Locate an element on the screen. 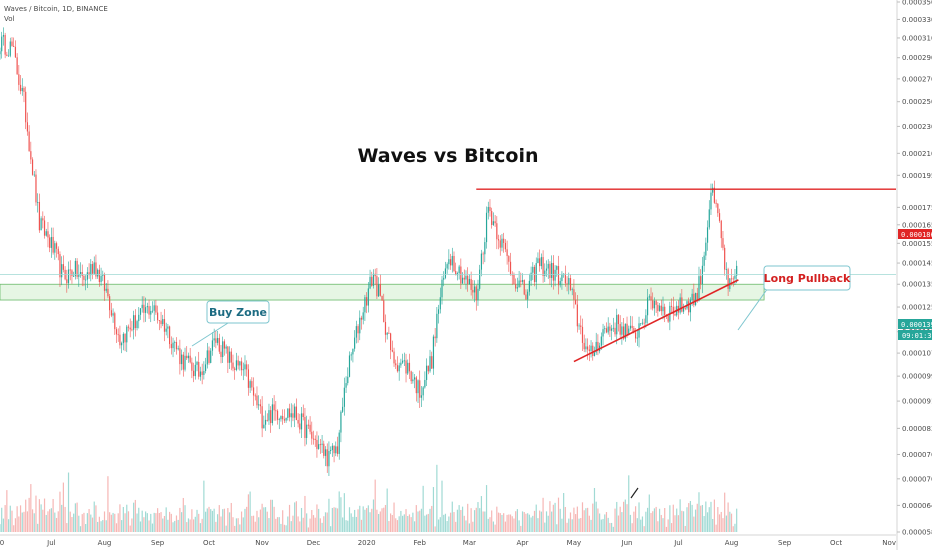  time-tick-label: Aug is located at coordinates (732, 543).